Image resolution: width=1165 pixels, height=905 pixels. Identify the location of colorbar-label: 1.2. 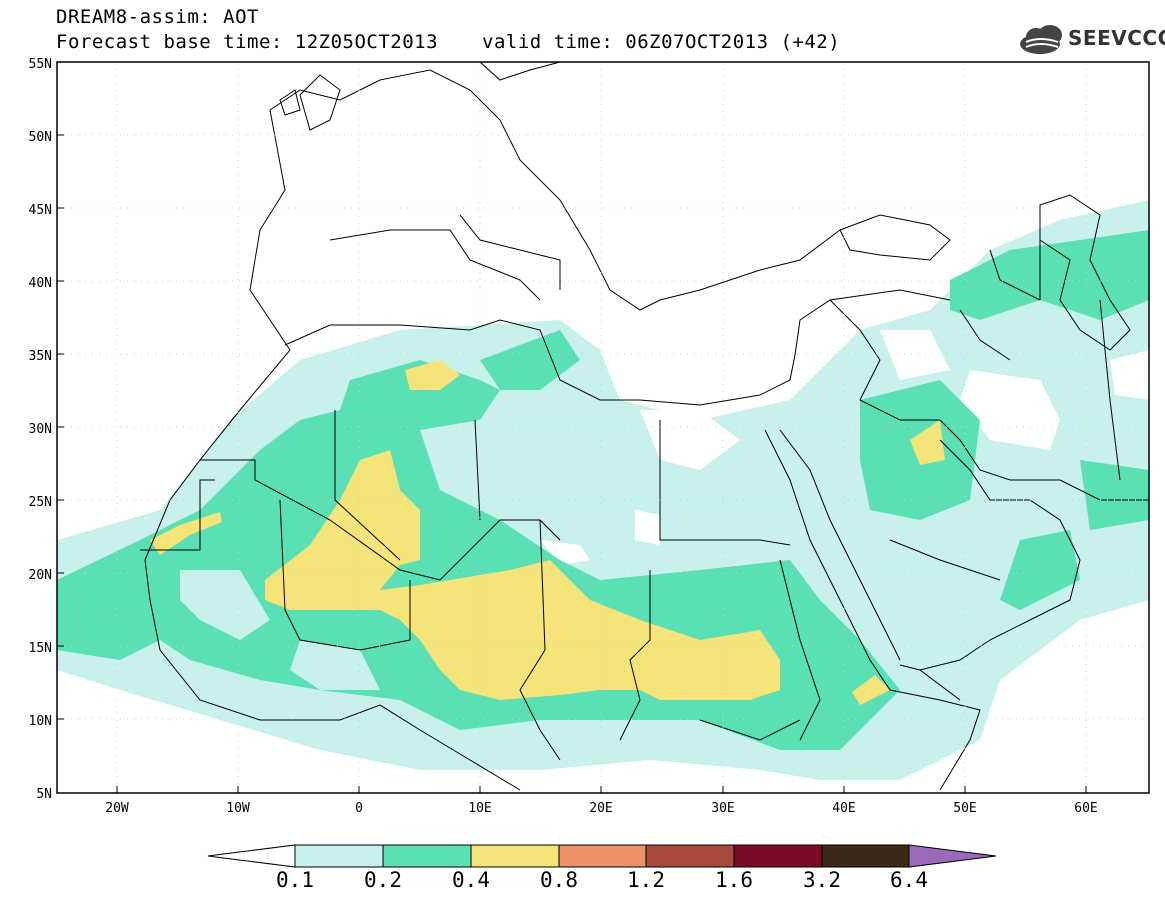
(646, 880).